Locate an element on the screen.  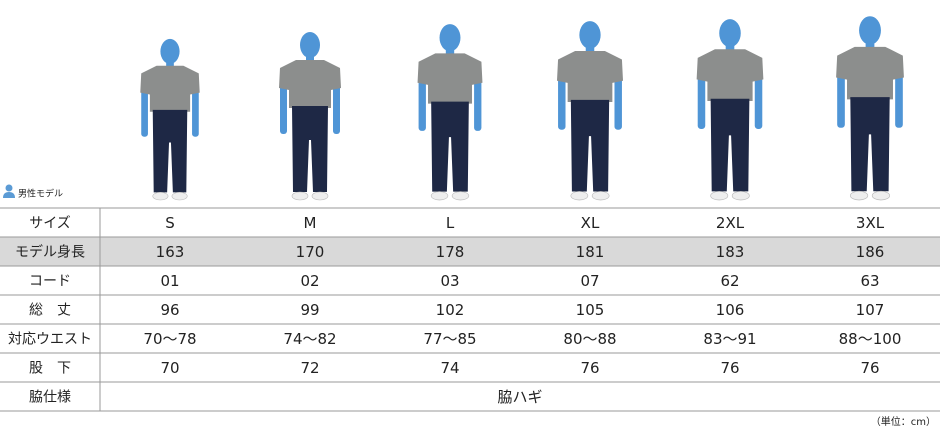
cell: 170 is located at coordinates (310, 252).